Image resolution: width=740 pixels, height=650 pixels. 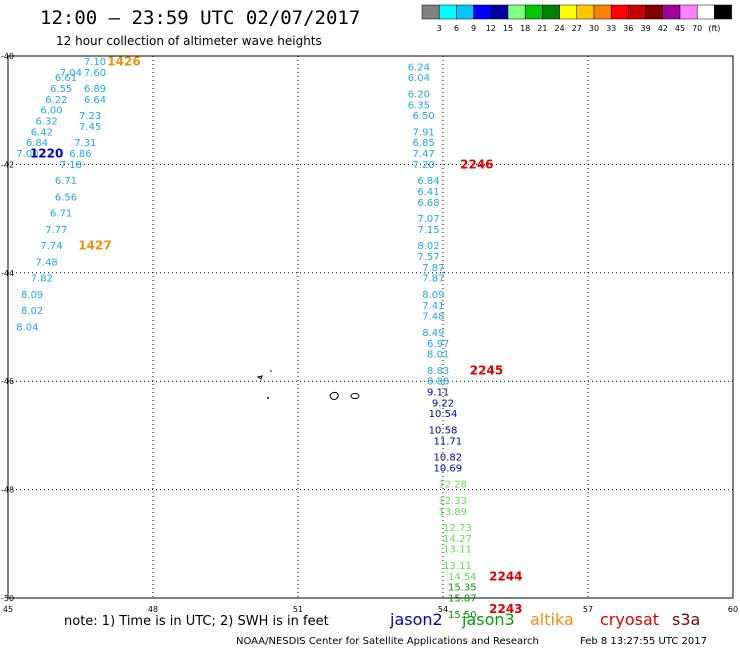 I want to click on wave-height-value: 6.84, so click(x=37, y=143).